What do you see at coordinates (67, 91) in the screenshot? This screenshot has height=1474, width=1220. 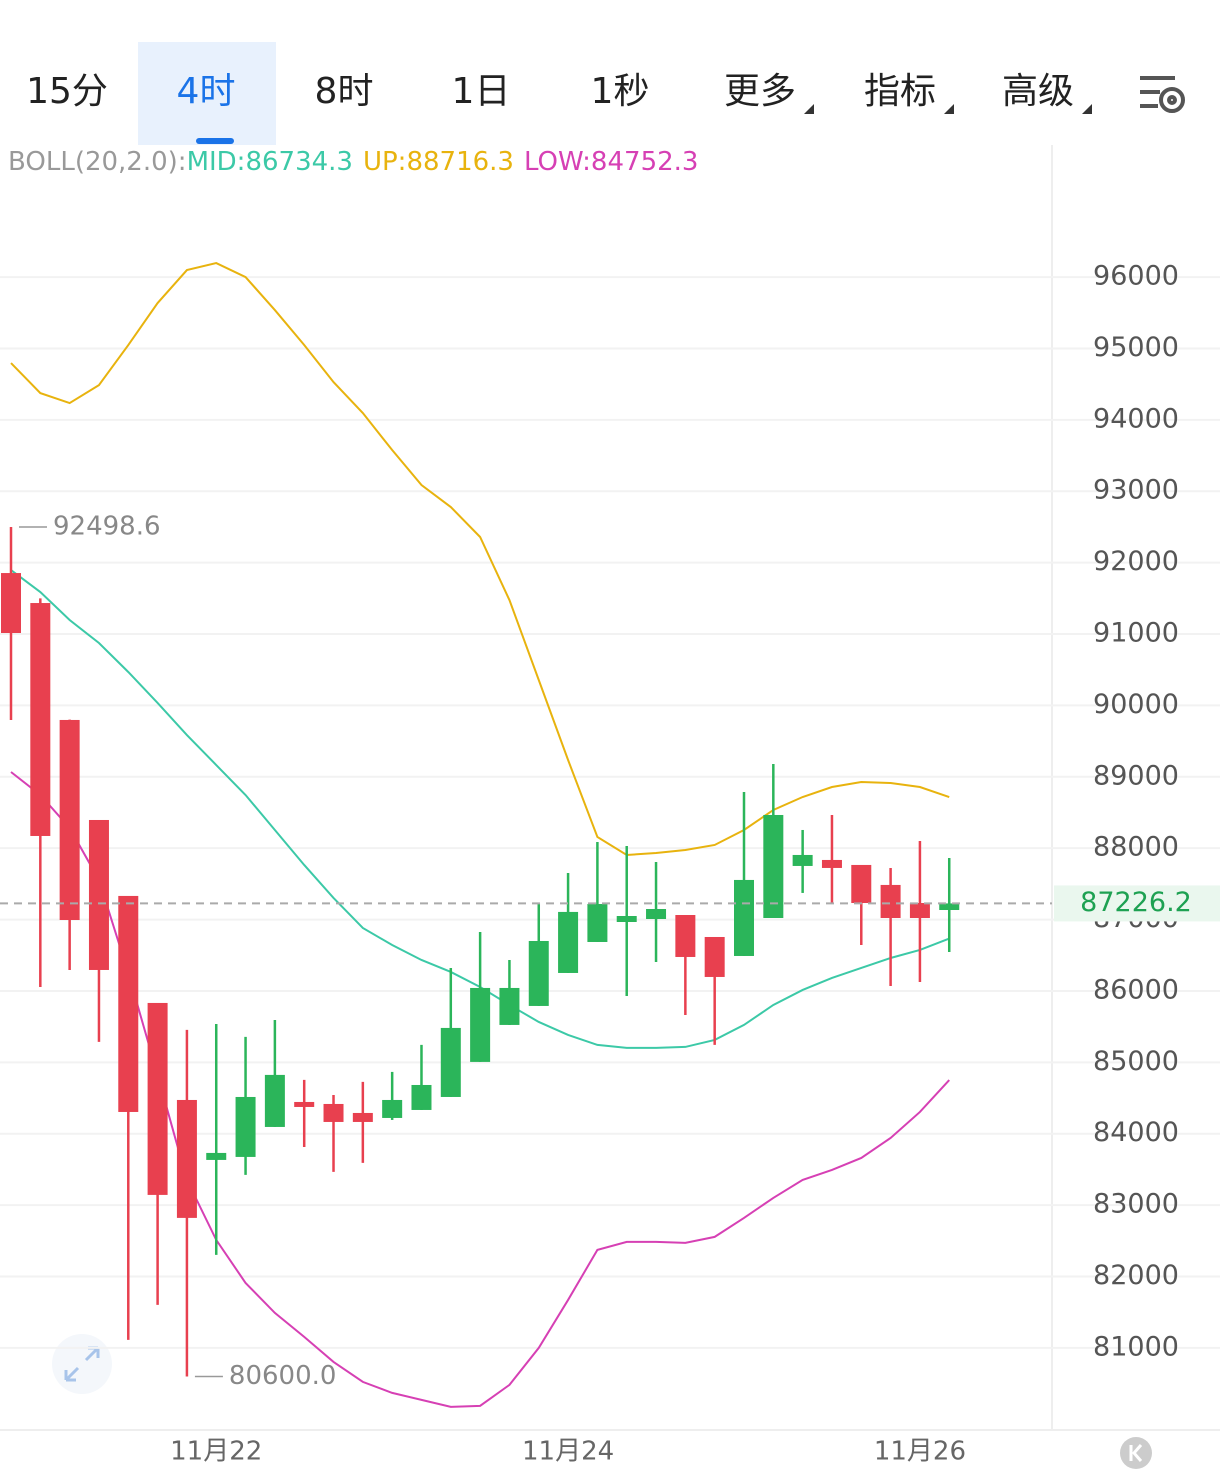 I see `tab: 15分` at bounding box center [67, 91].